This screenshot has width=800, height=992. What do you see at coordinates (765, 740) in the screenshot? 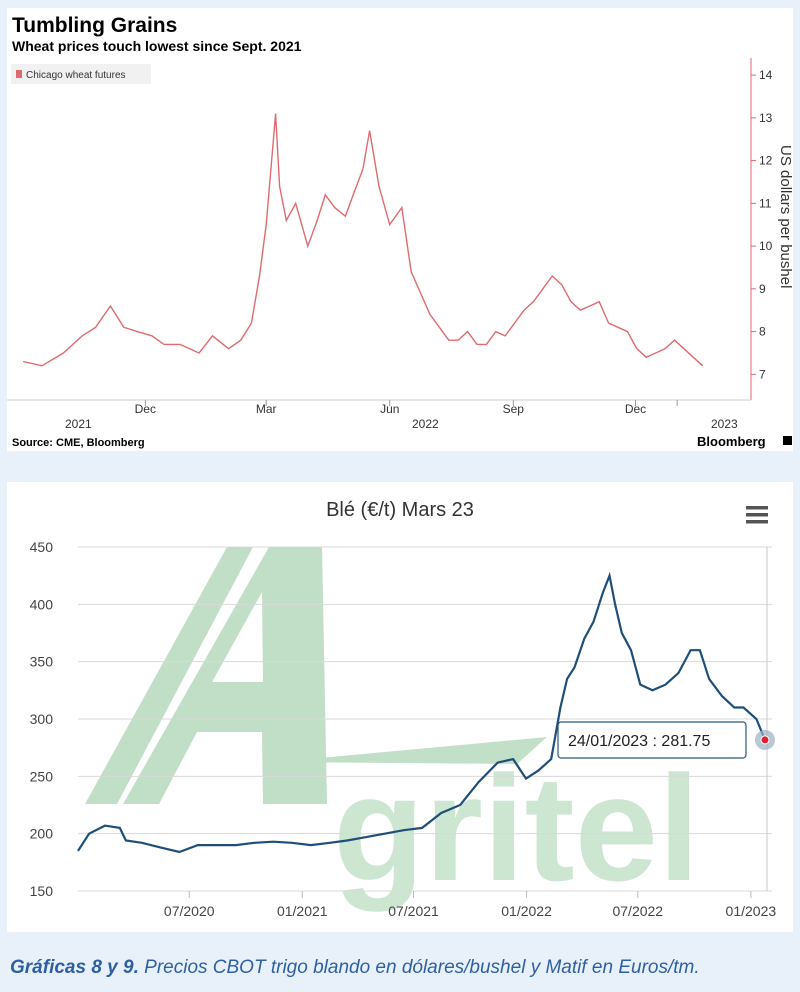
I see `last-point-marker` at bounding box center [765, 740].